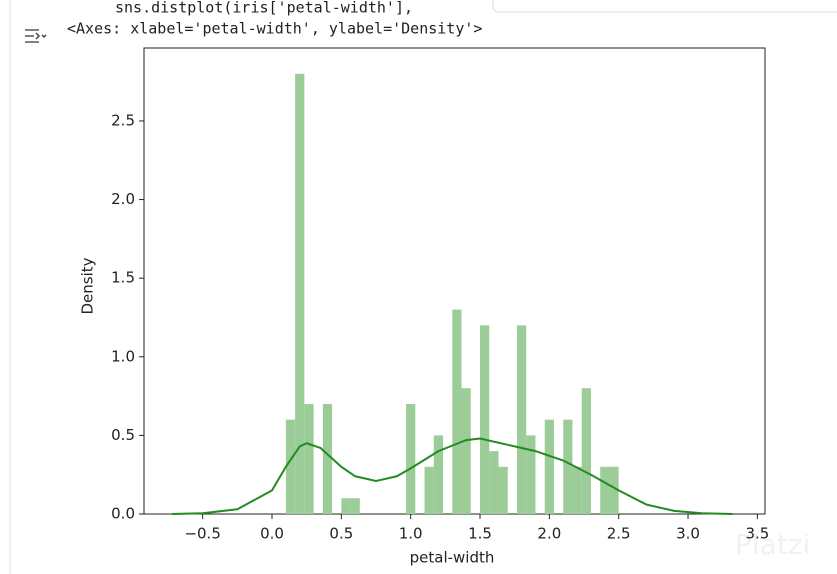 The height and width of the screenshot is (574, 837). Describe the element at coordinates (664, 6) in the screenshot. I see `cell-toolbar` at that location.